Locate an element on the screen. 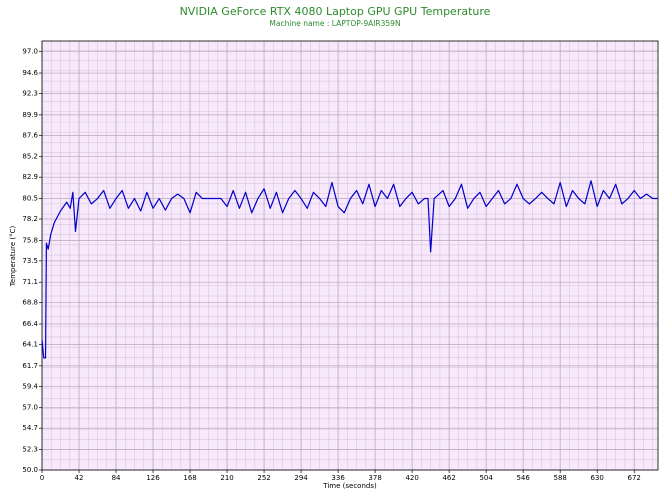  y-tick-label: 97.0 is located at coordinates (30, 52).